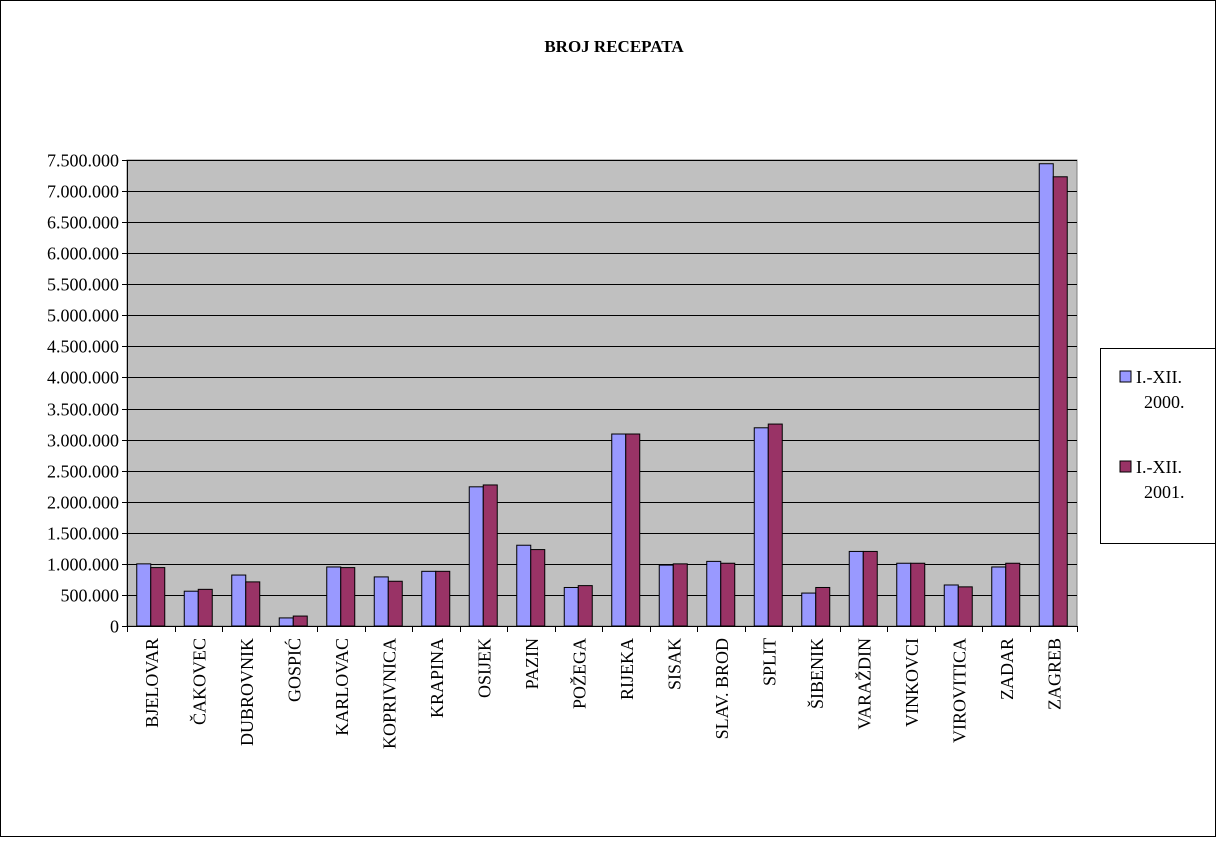 The width and height of the screenshot is (1216, 842). I want to click on y-tick-label: 4.000.000, so click(83, 378).